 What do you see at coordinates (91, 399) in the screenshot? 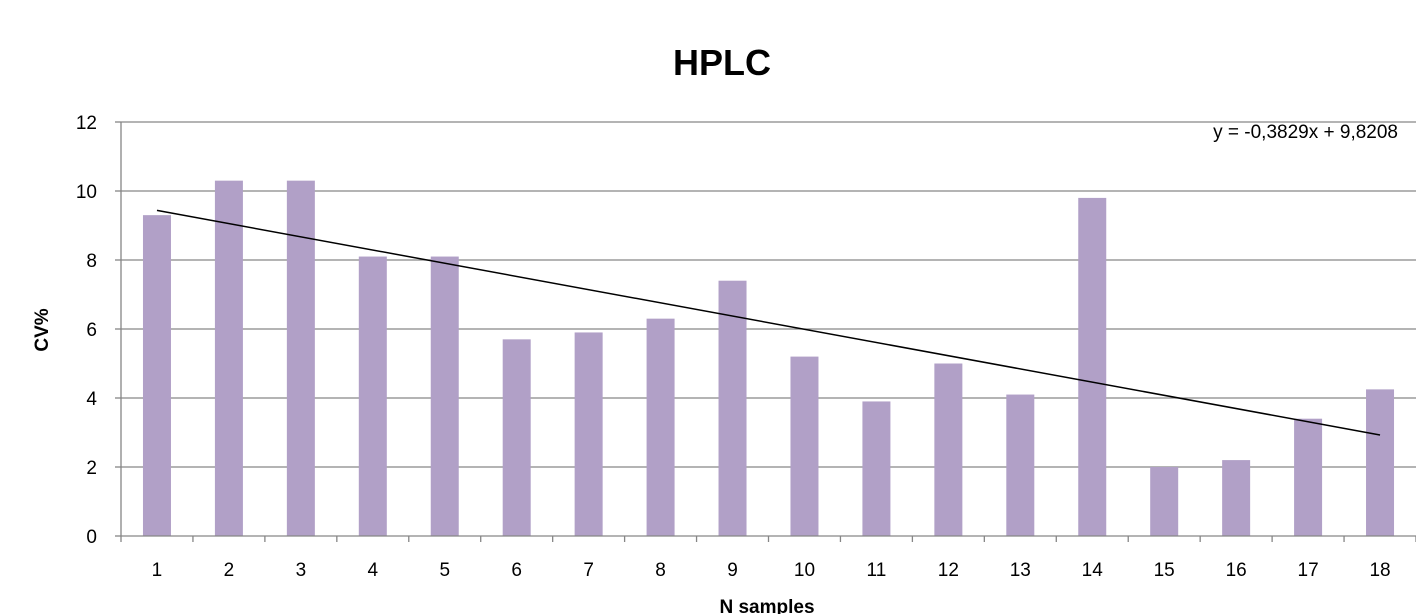
I see `y-tick-label: 4` at bounding box center [91, 399].